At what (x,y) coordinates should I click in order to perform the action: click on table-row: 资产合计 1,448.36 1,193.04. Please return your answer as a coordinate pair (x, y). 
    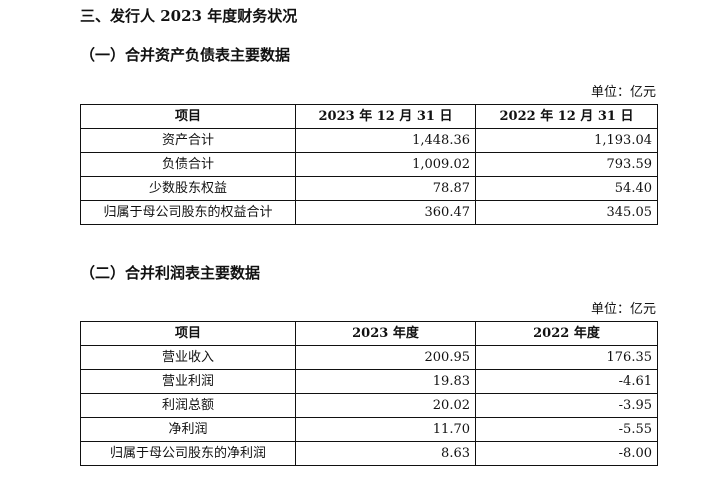
    Looking at the image, I should click on (369, 140).